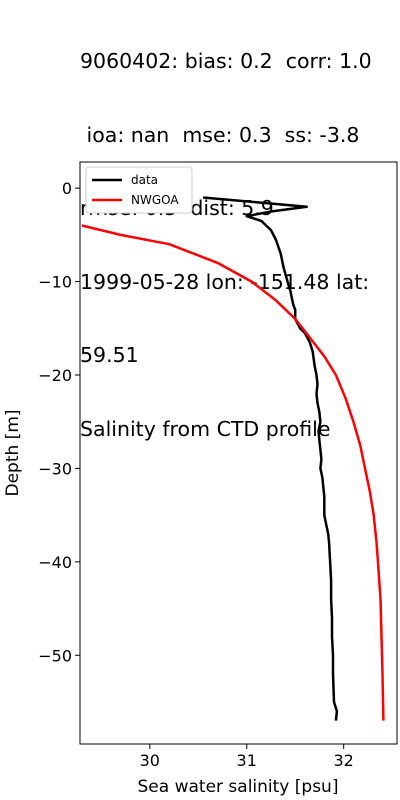 The height and width of the screenshot is (800, 400). I want to click on legend-box, so click(139, 190).